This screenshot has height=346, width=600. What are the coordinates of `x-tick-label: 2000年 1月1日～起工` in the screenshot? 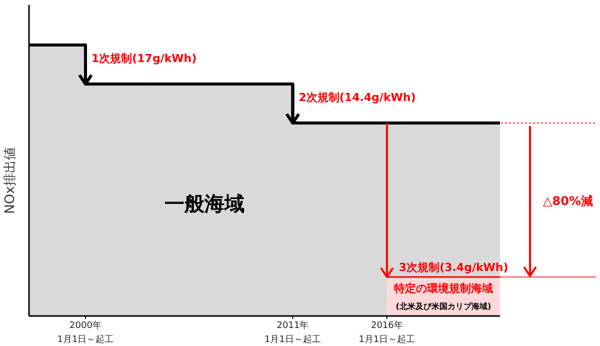 It's located at (85, 332).